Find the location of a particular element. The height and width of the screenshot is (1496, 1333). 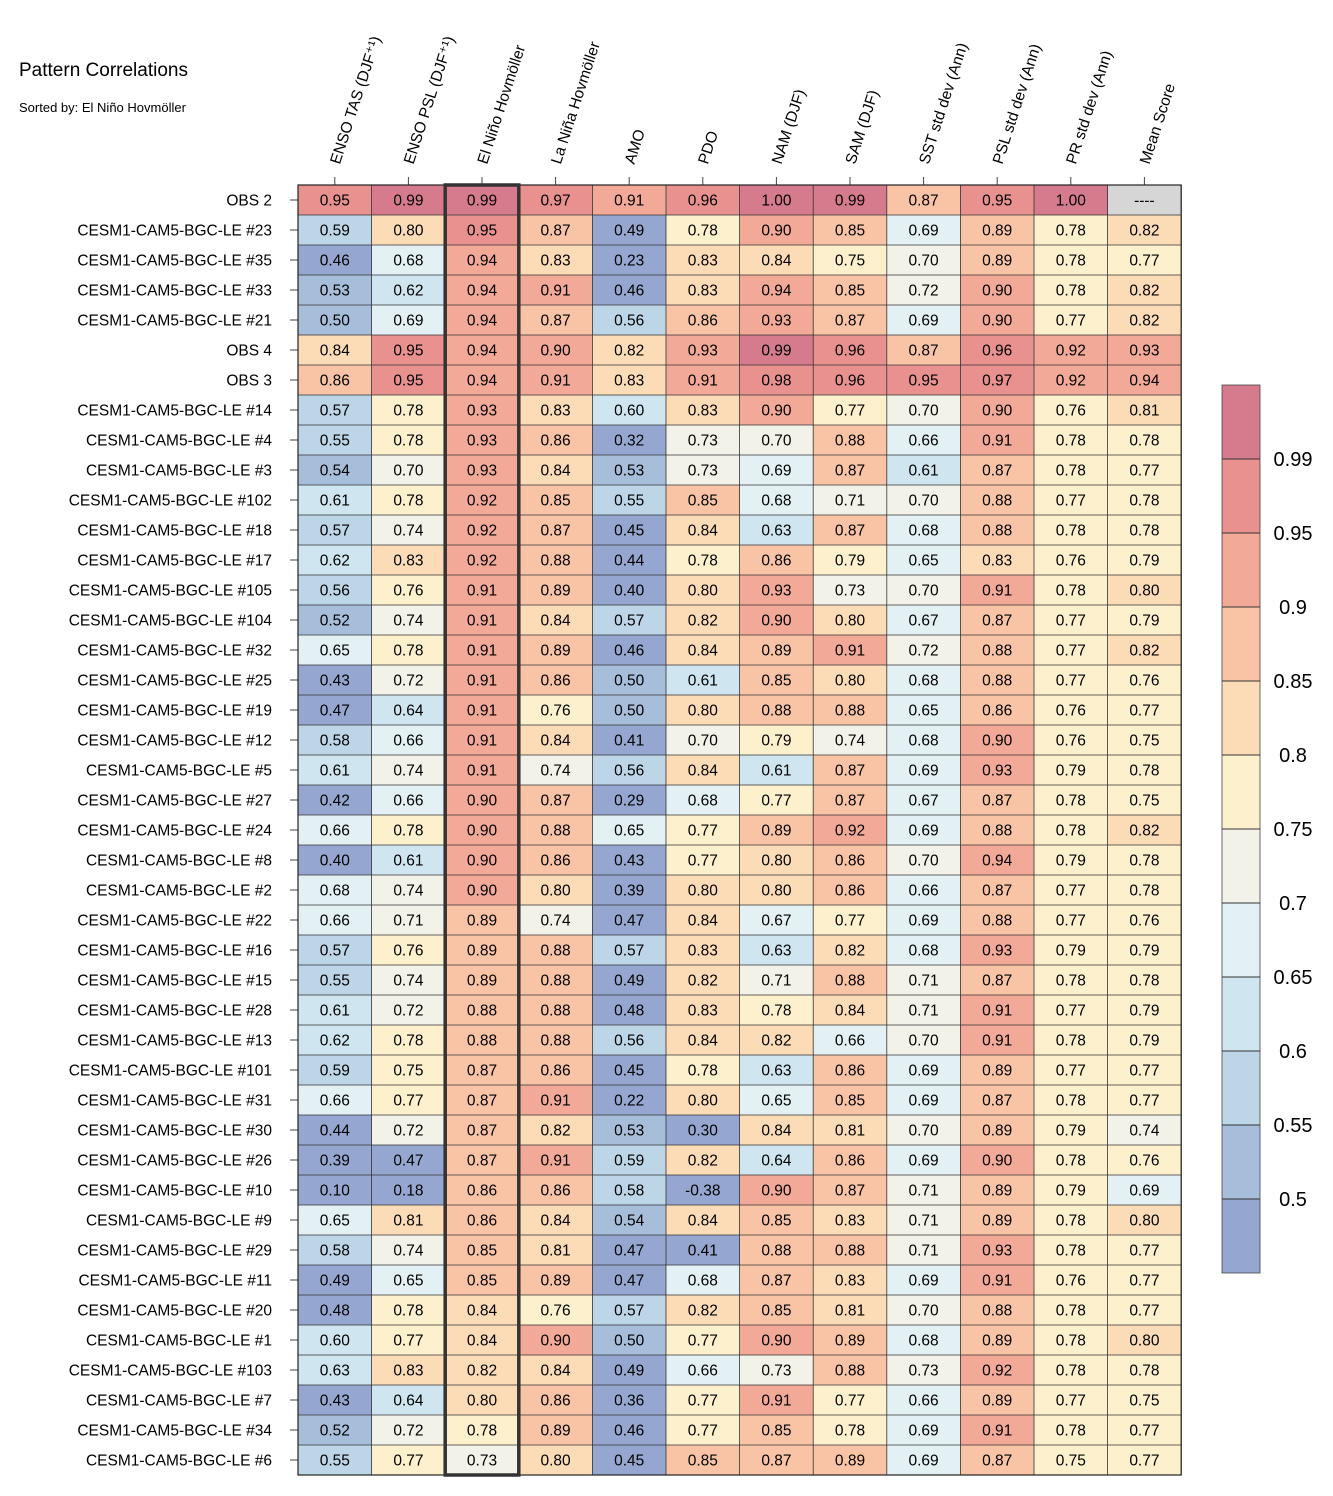

cell-value: 0.73 is located at coordinates (850, 591).